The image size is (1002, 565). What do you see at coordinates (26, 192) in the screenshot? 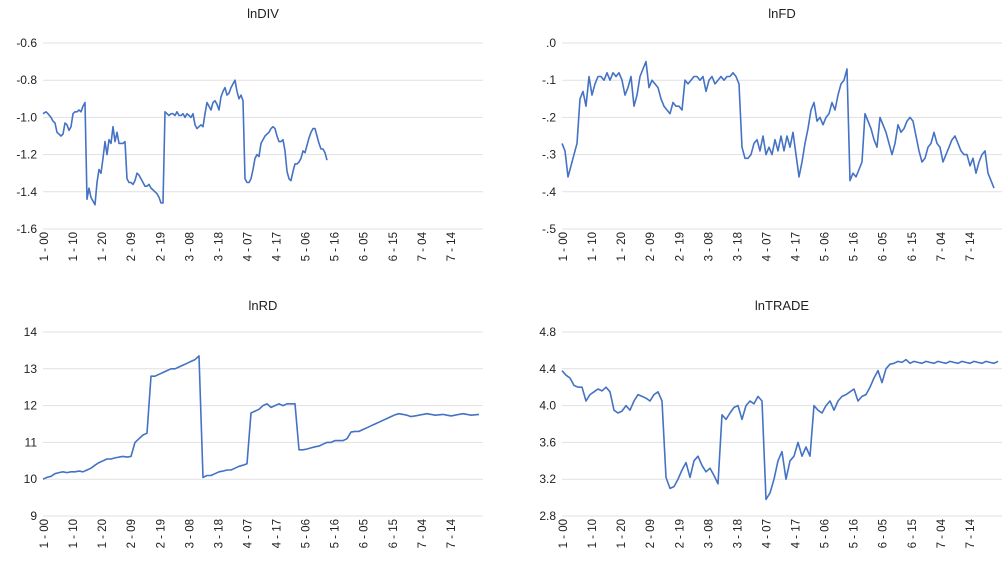
I see `y-tick-label: -1.4` at bounding box center [26, 192].